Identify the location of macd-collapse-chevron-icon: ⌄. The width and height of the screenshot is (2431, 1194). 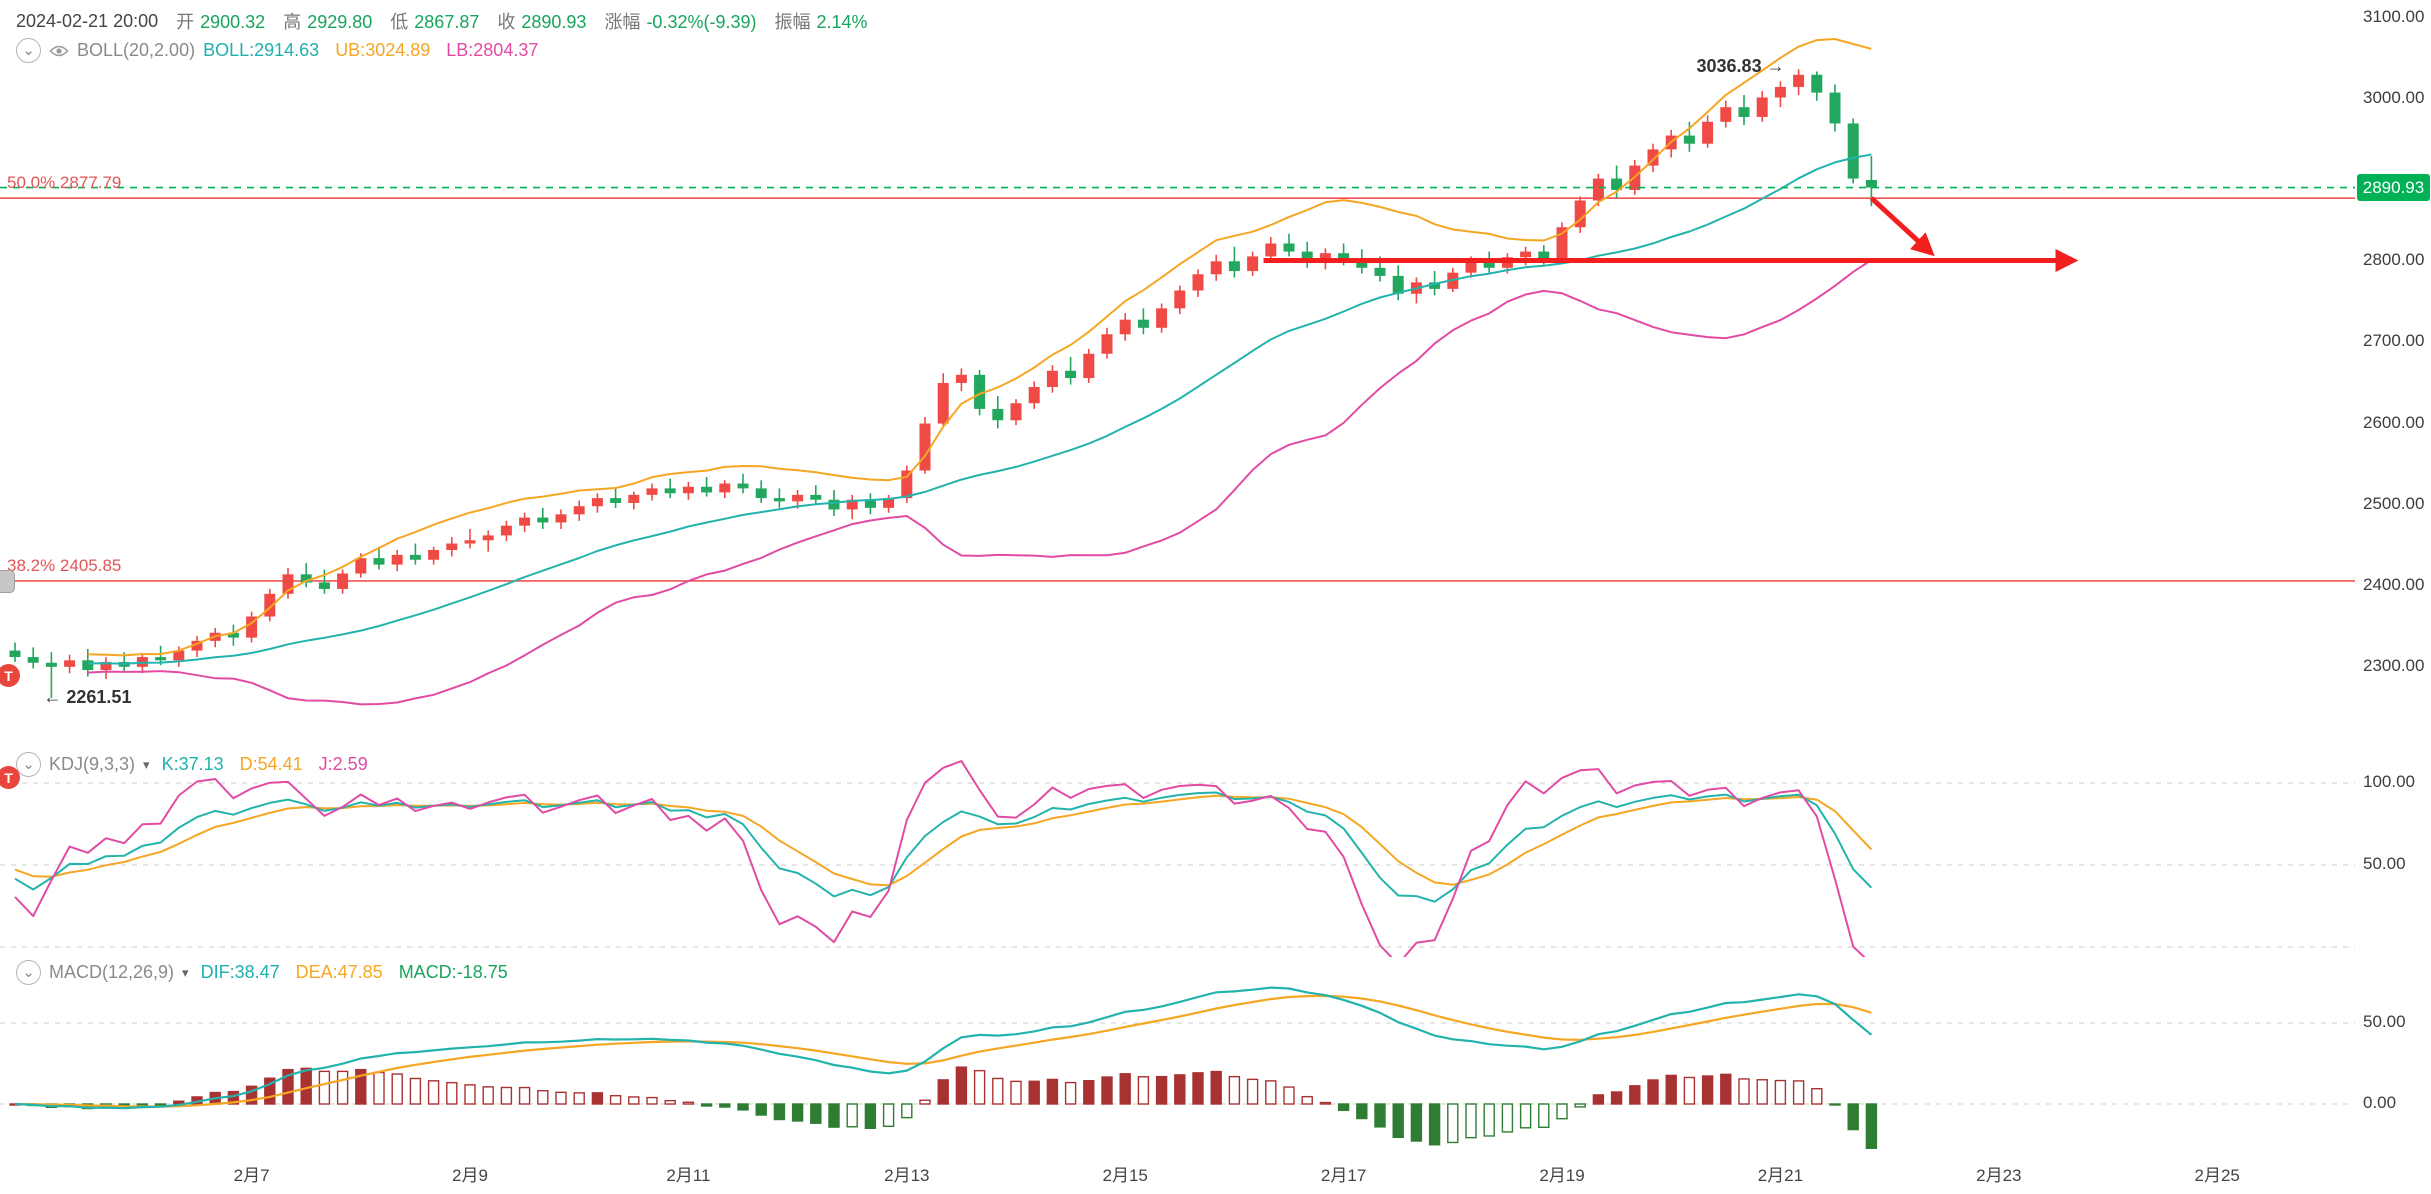
(28, 972).